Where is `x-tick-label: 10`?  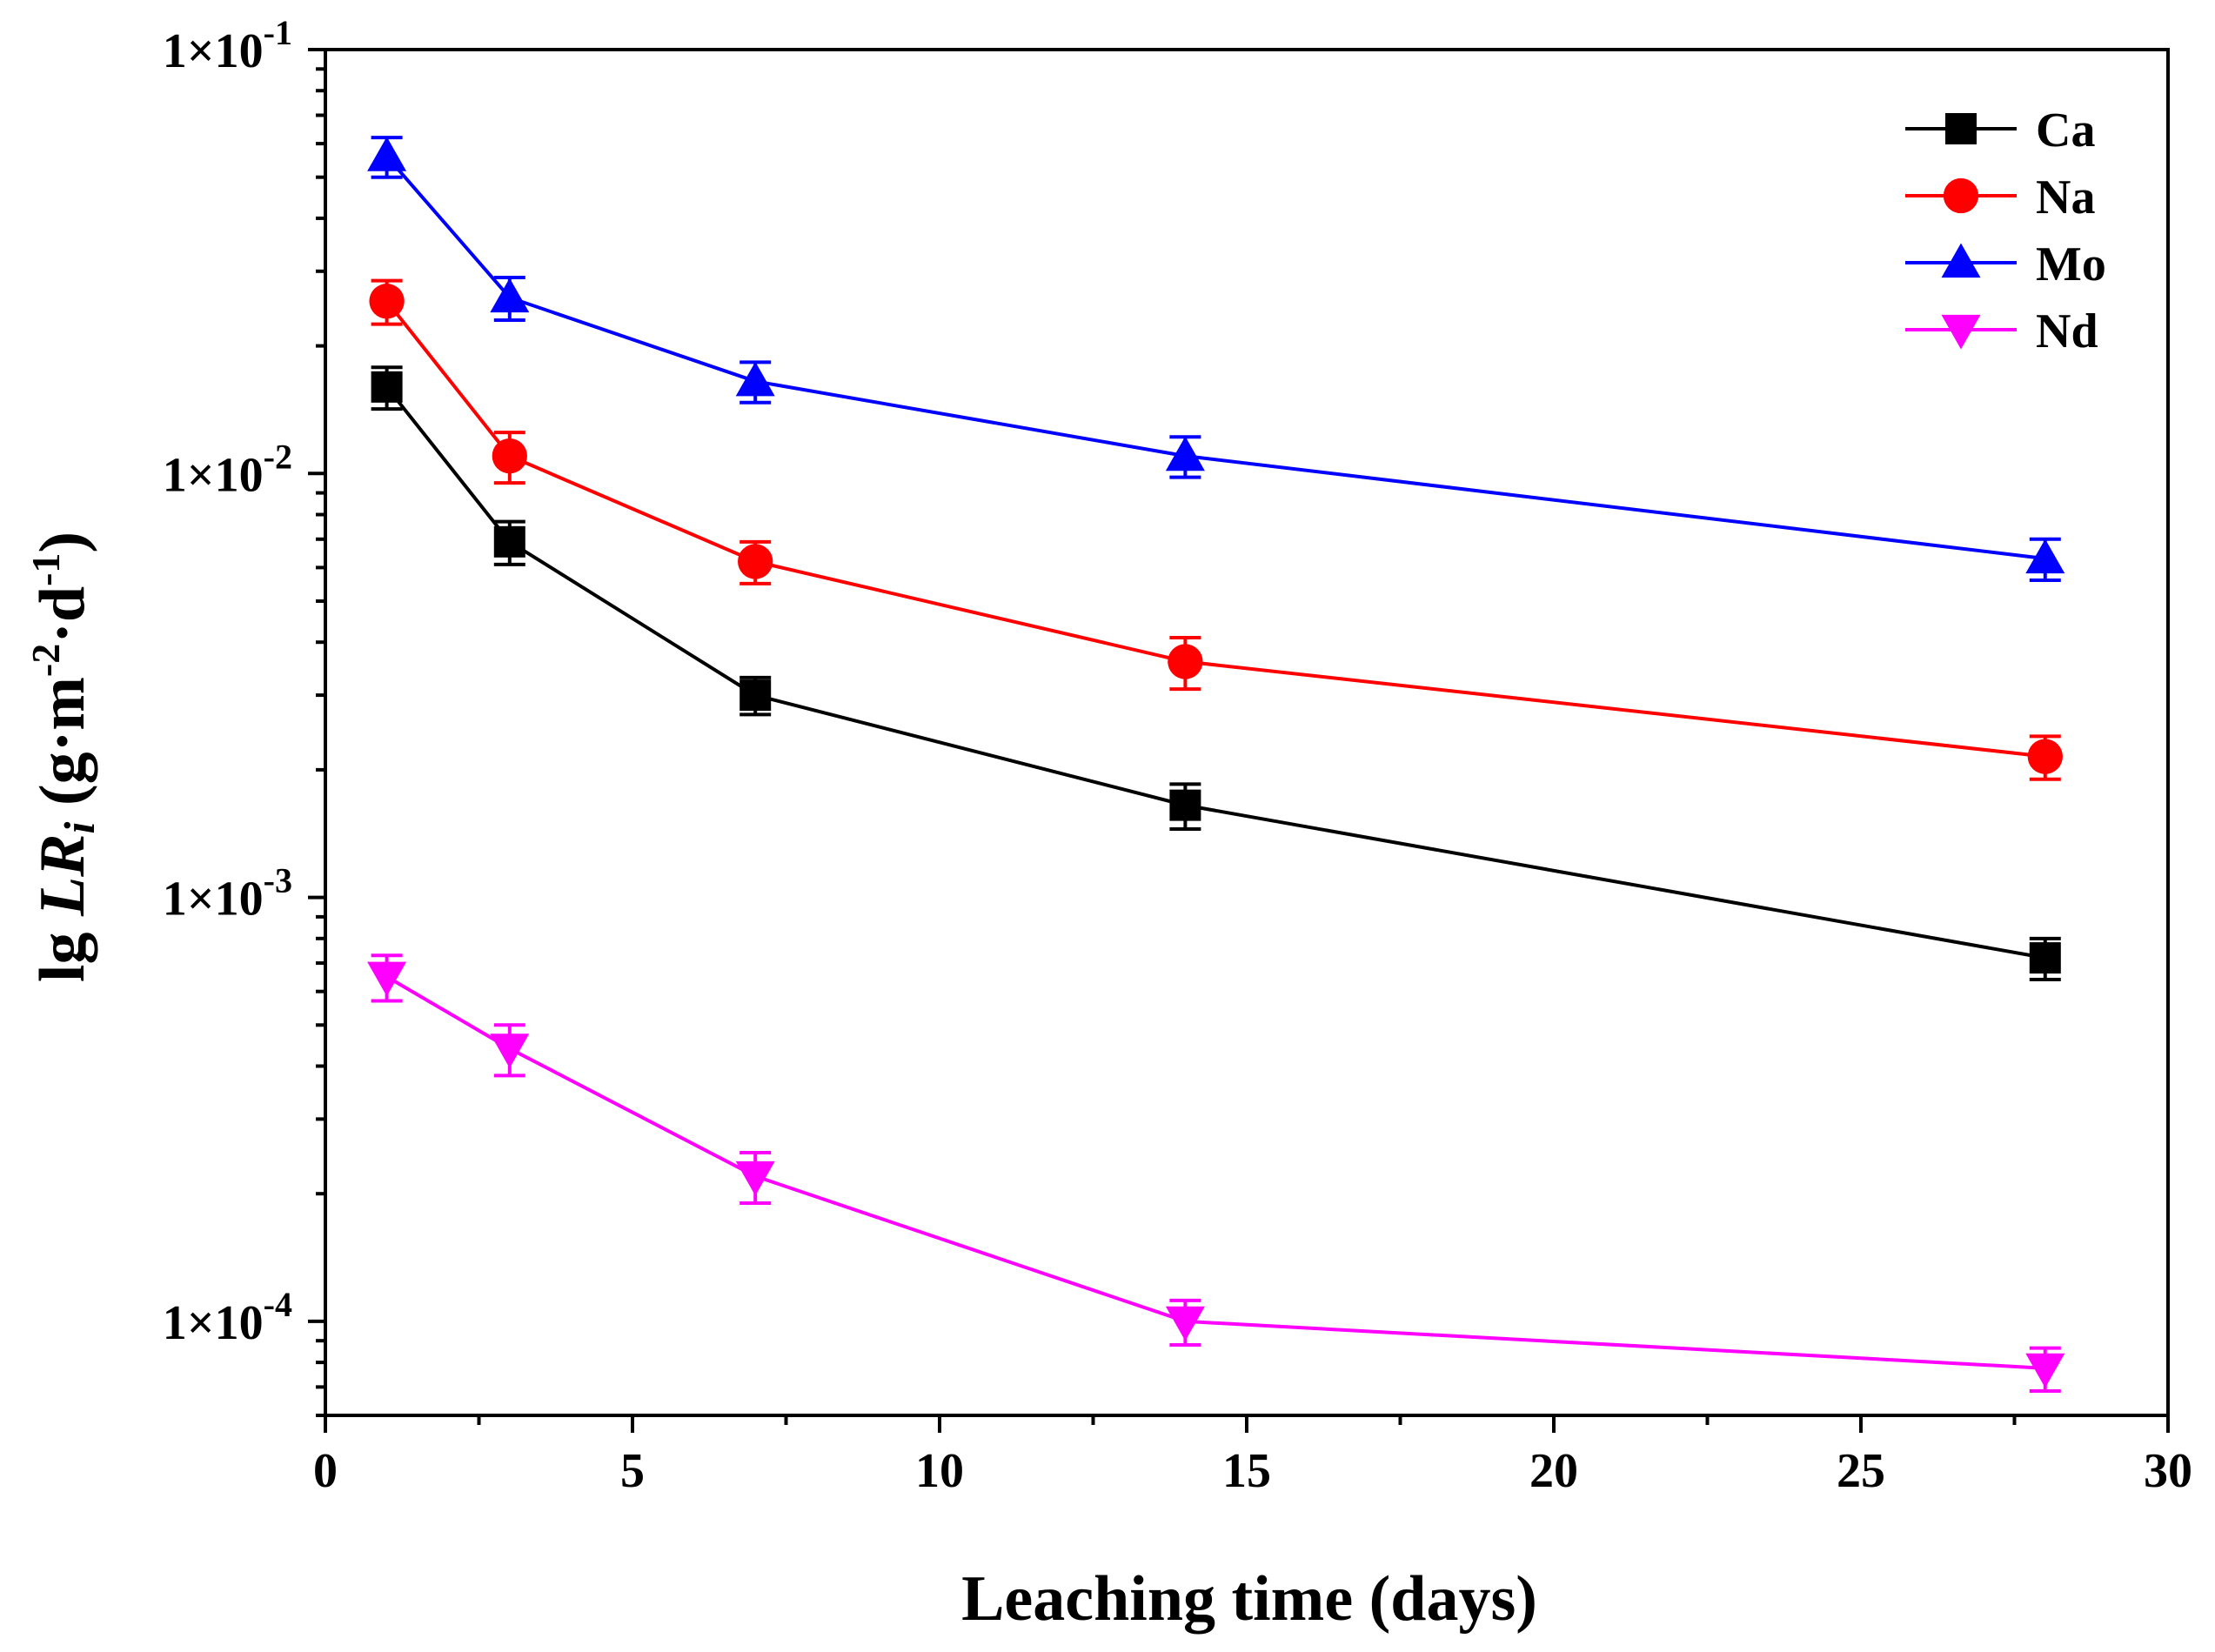
x-tick-label: 10 is located at coordinates (939, 1471).